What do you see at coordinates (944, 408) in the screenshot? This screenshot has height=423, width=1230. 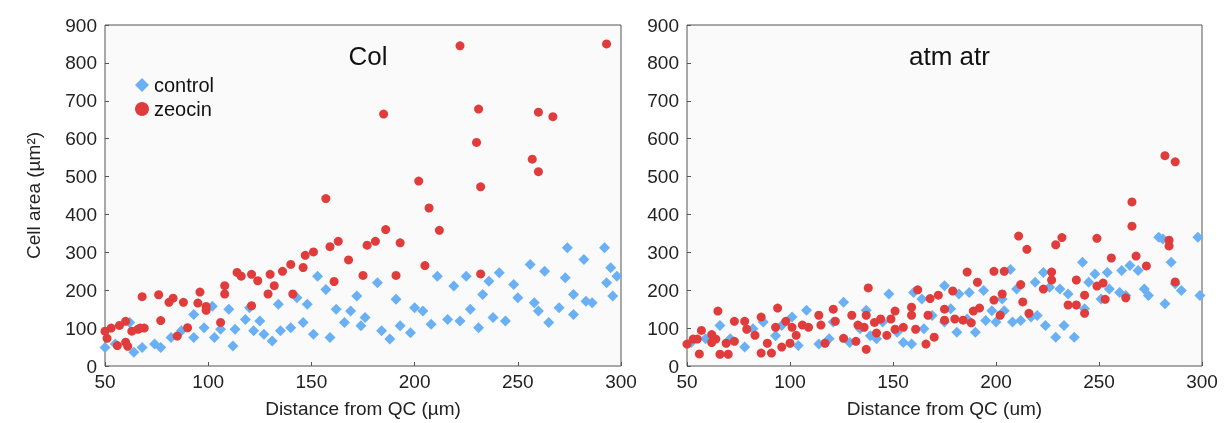 I see `x-axis-title: Distance from QC (um)` at bounding box center [944, 408].